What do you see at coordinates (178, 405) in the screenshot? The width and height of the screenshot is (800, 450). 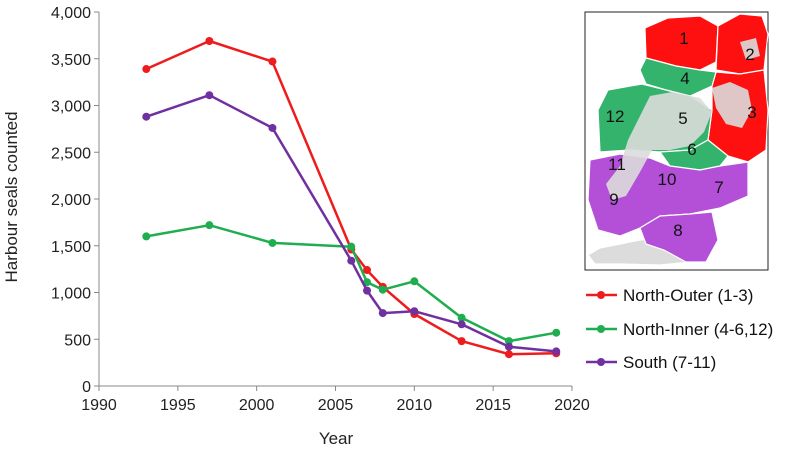 I see `x-tick-label: 1995` at bounding box center [178, 405].